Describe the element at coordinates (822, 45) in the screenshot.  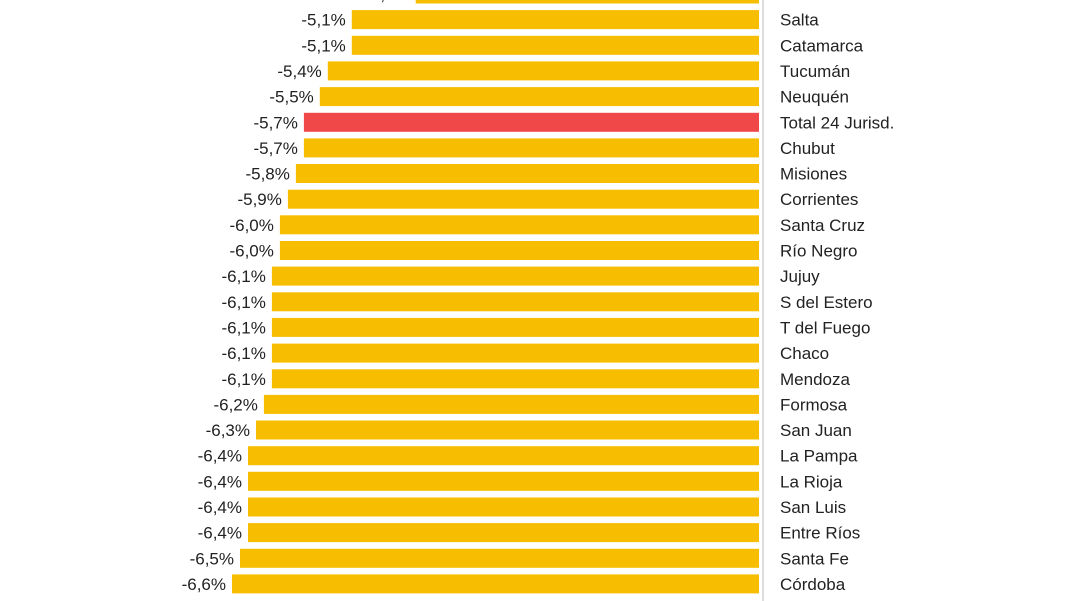
I see `category-label-2: Catamarca` at that location.